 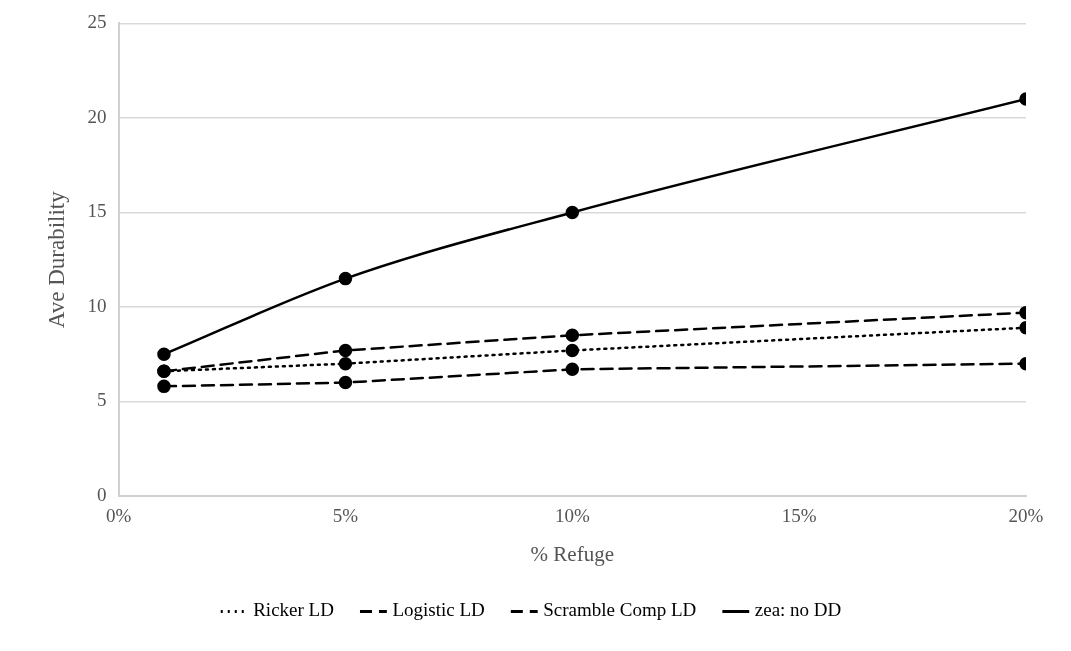 I want to click on y-tick-label: 0, so click(x=102, y=494).